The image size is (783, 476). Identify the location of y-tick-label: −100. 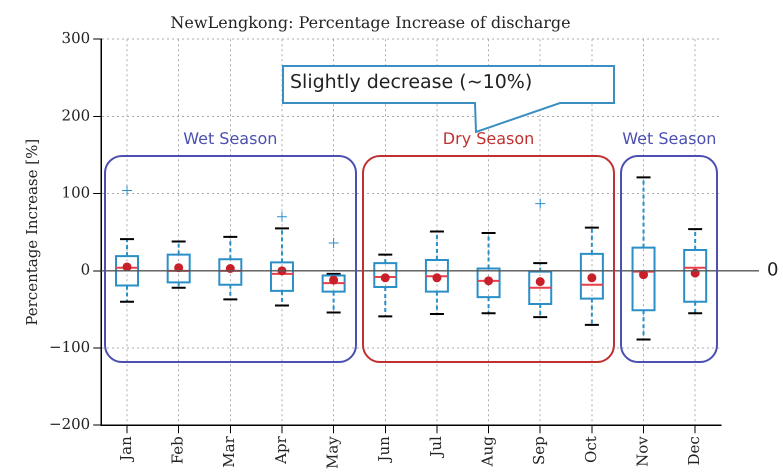
(69, 347).